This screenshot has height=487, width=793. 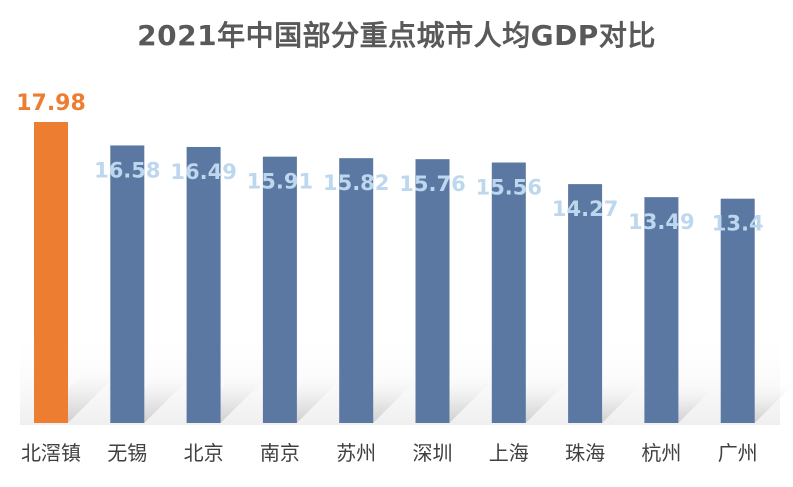 What do you see at coordinates (51, 103) in the screenshot?
I see `data-label-1: 17.98` at bounding box center [51, 103].